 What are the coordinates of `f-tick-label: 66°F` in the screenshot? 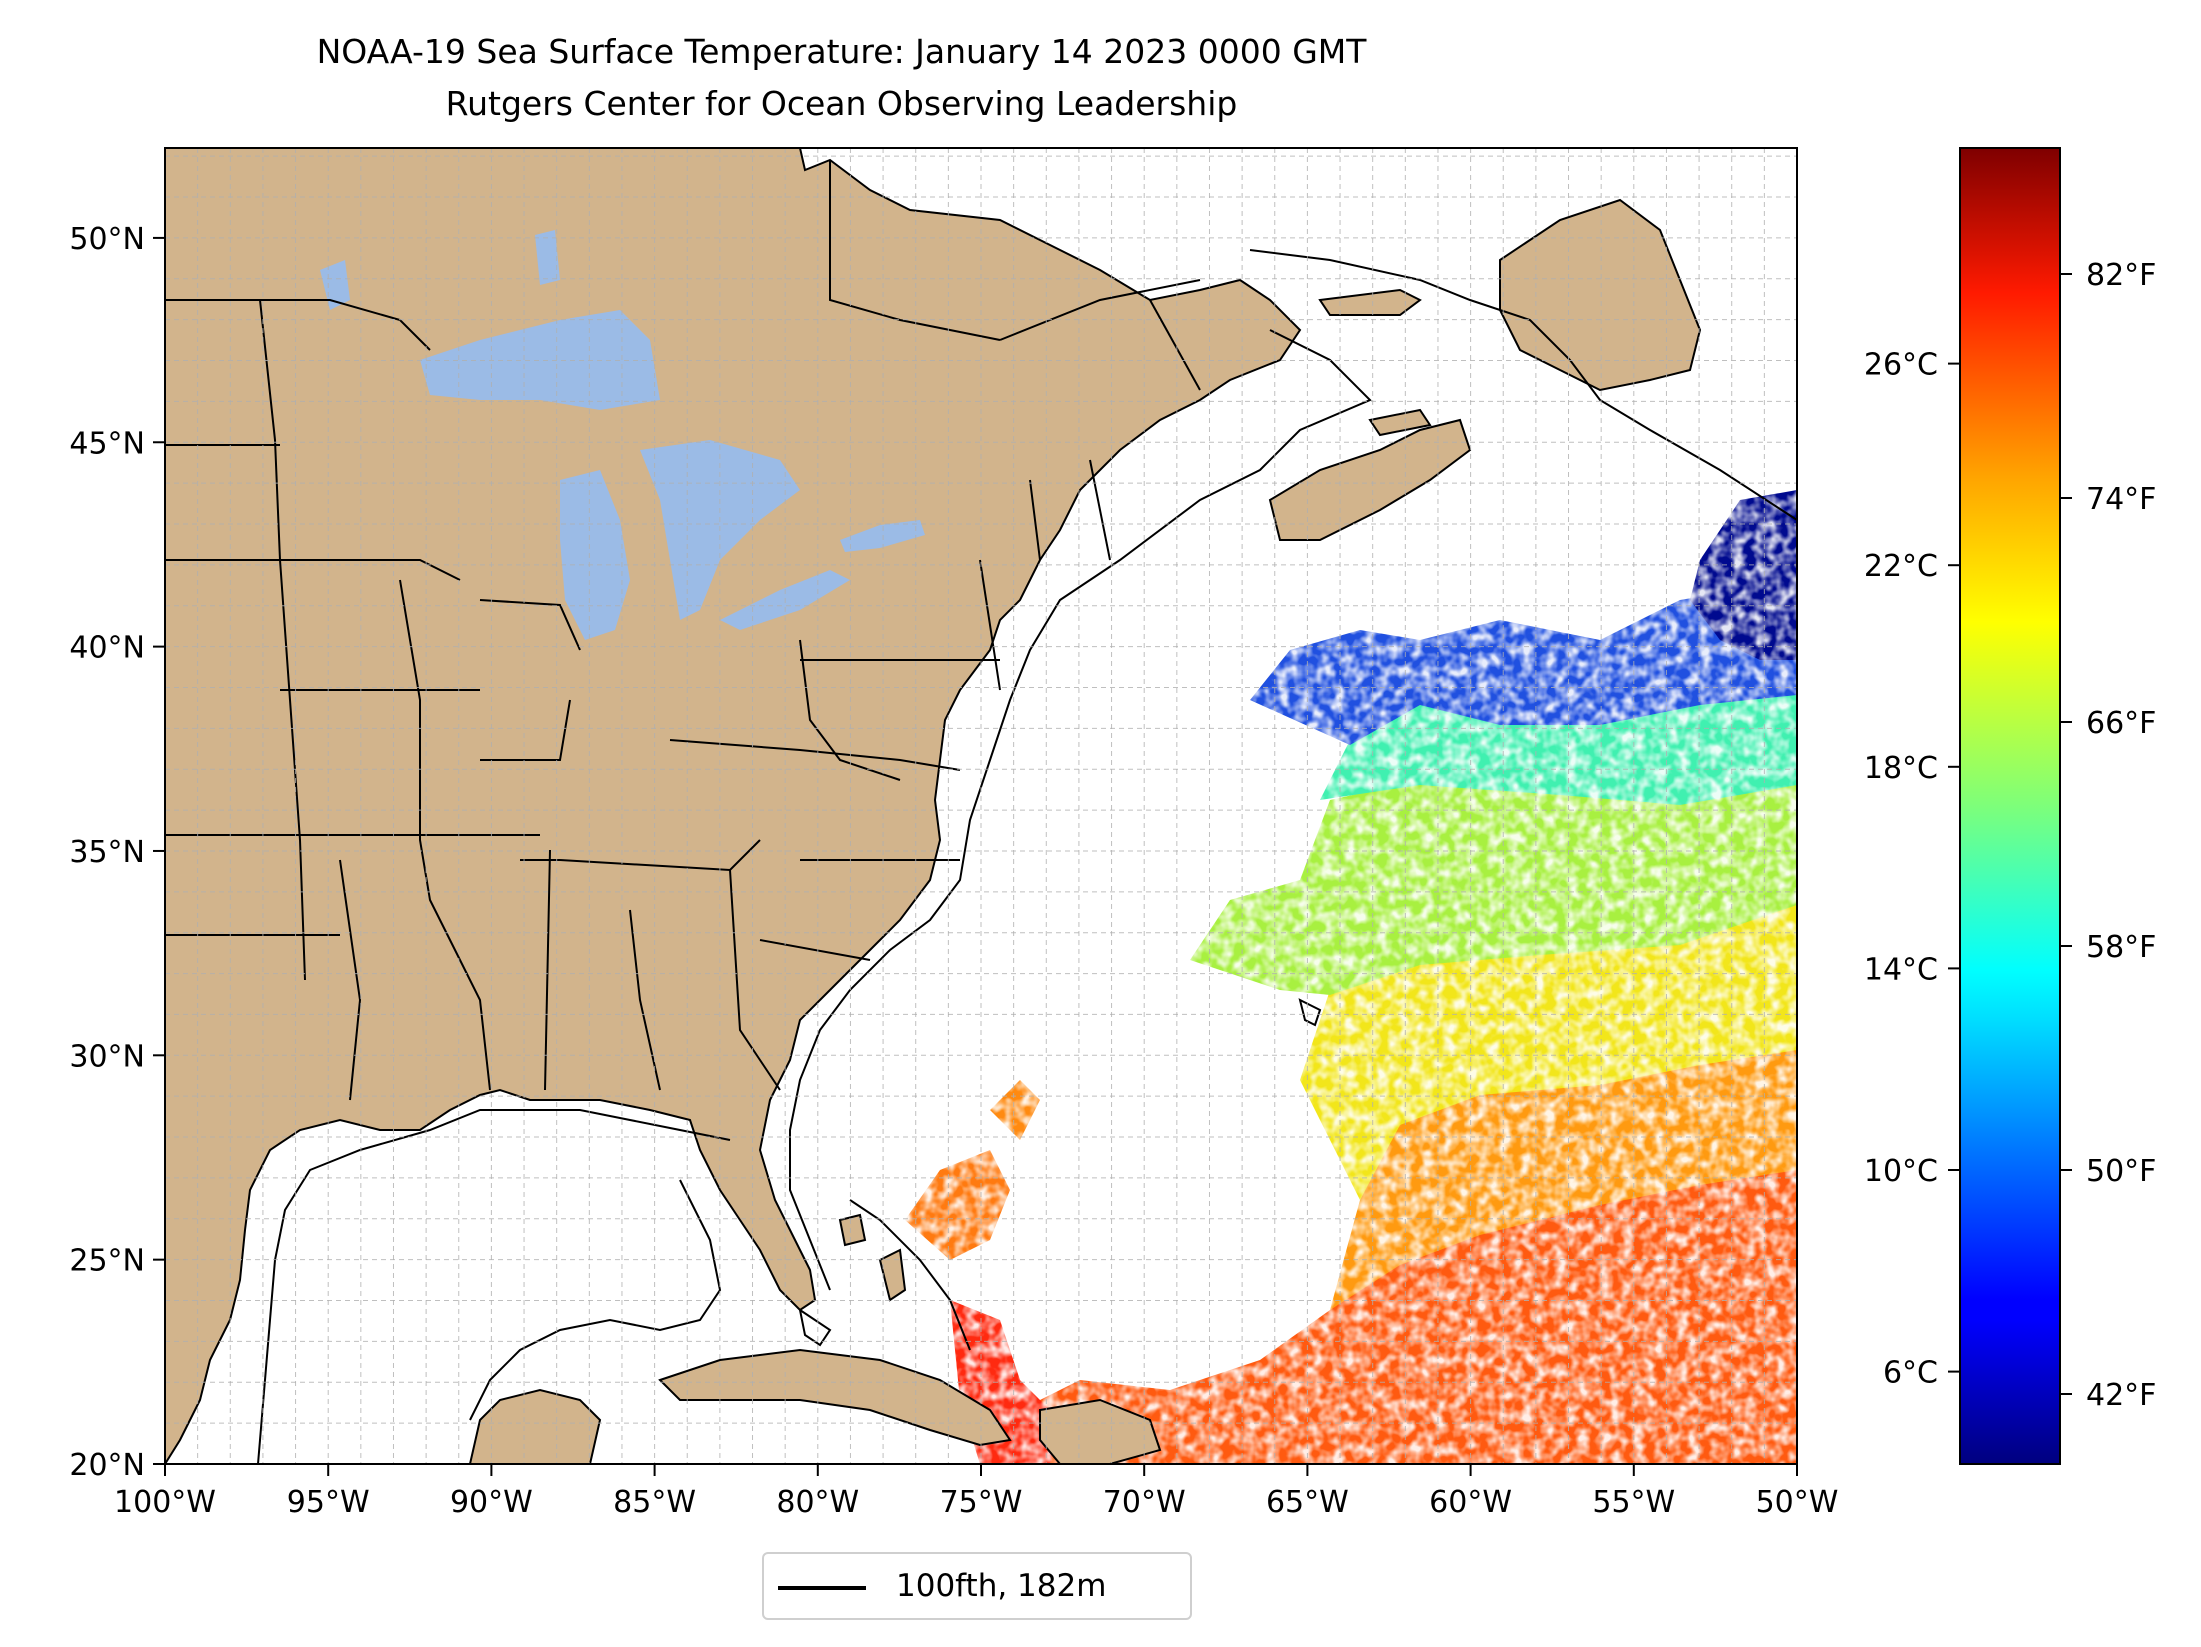 It's located at (2121, 723).